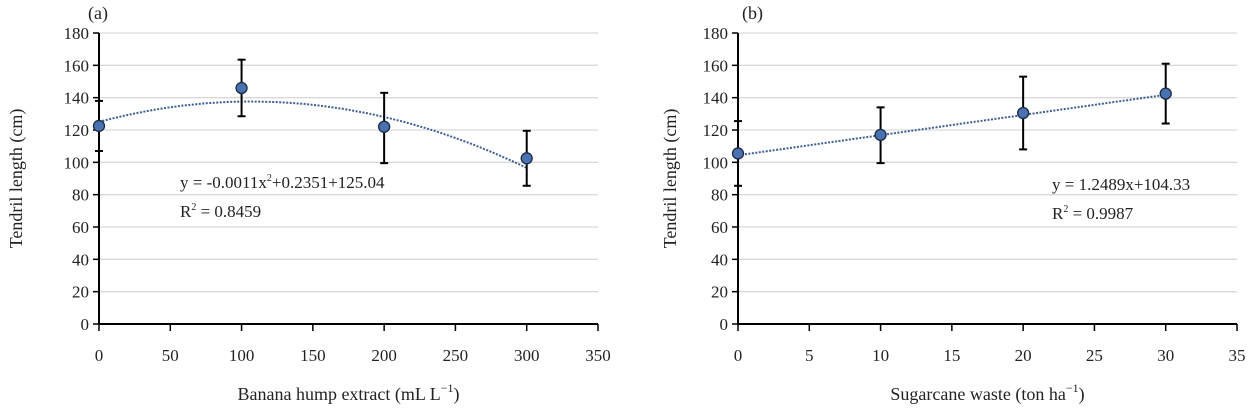  I want to click on x-tick-label: 20, so click(1023, 355).